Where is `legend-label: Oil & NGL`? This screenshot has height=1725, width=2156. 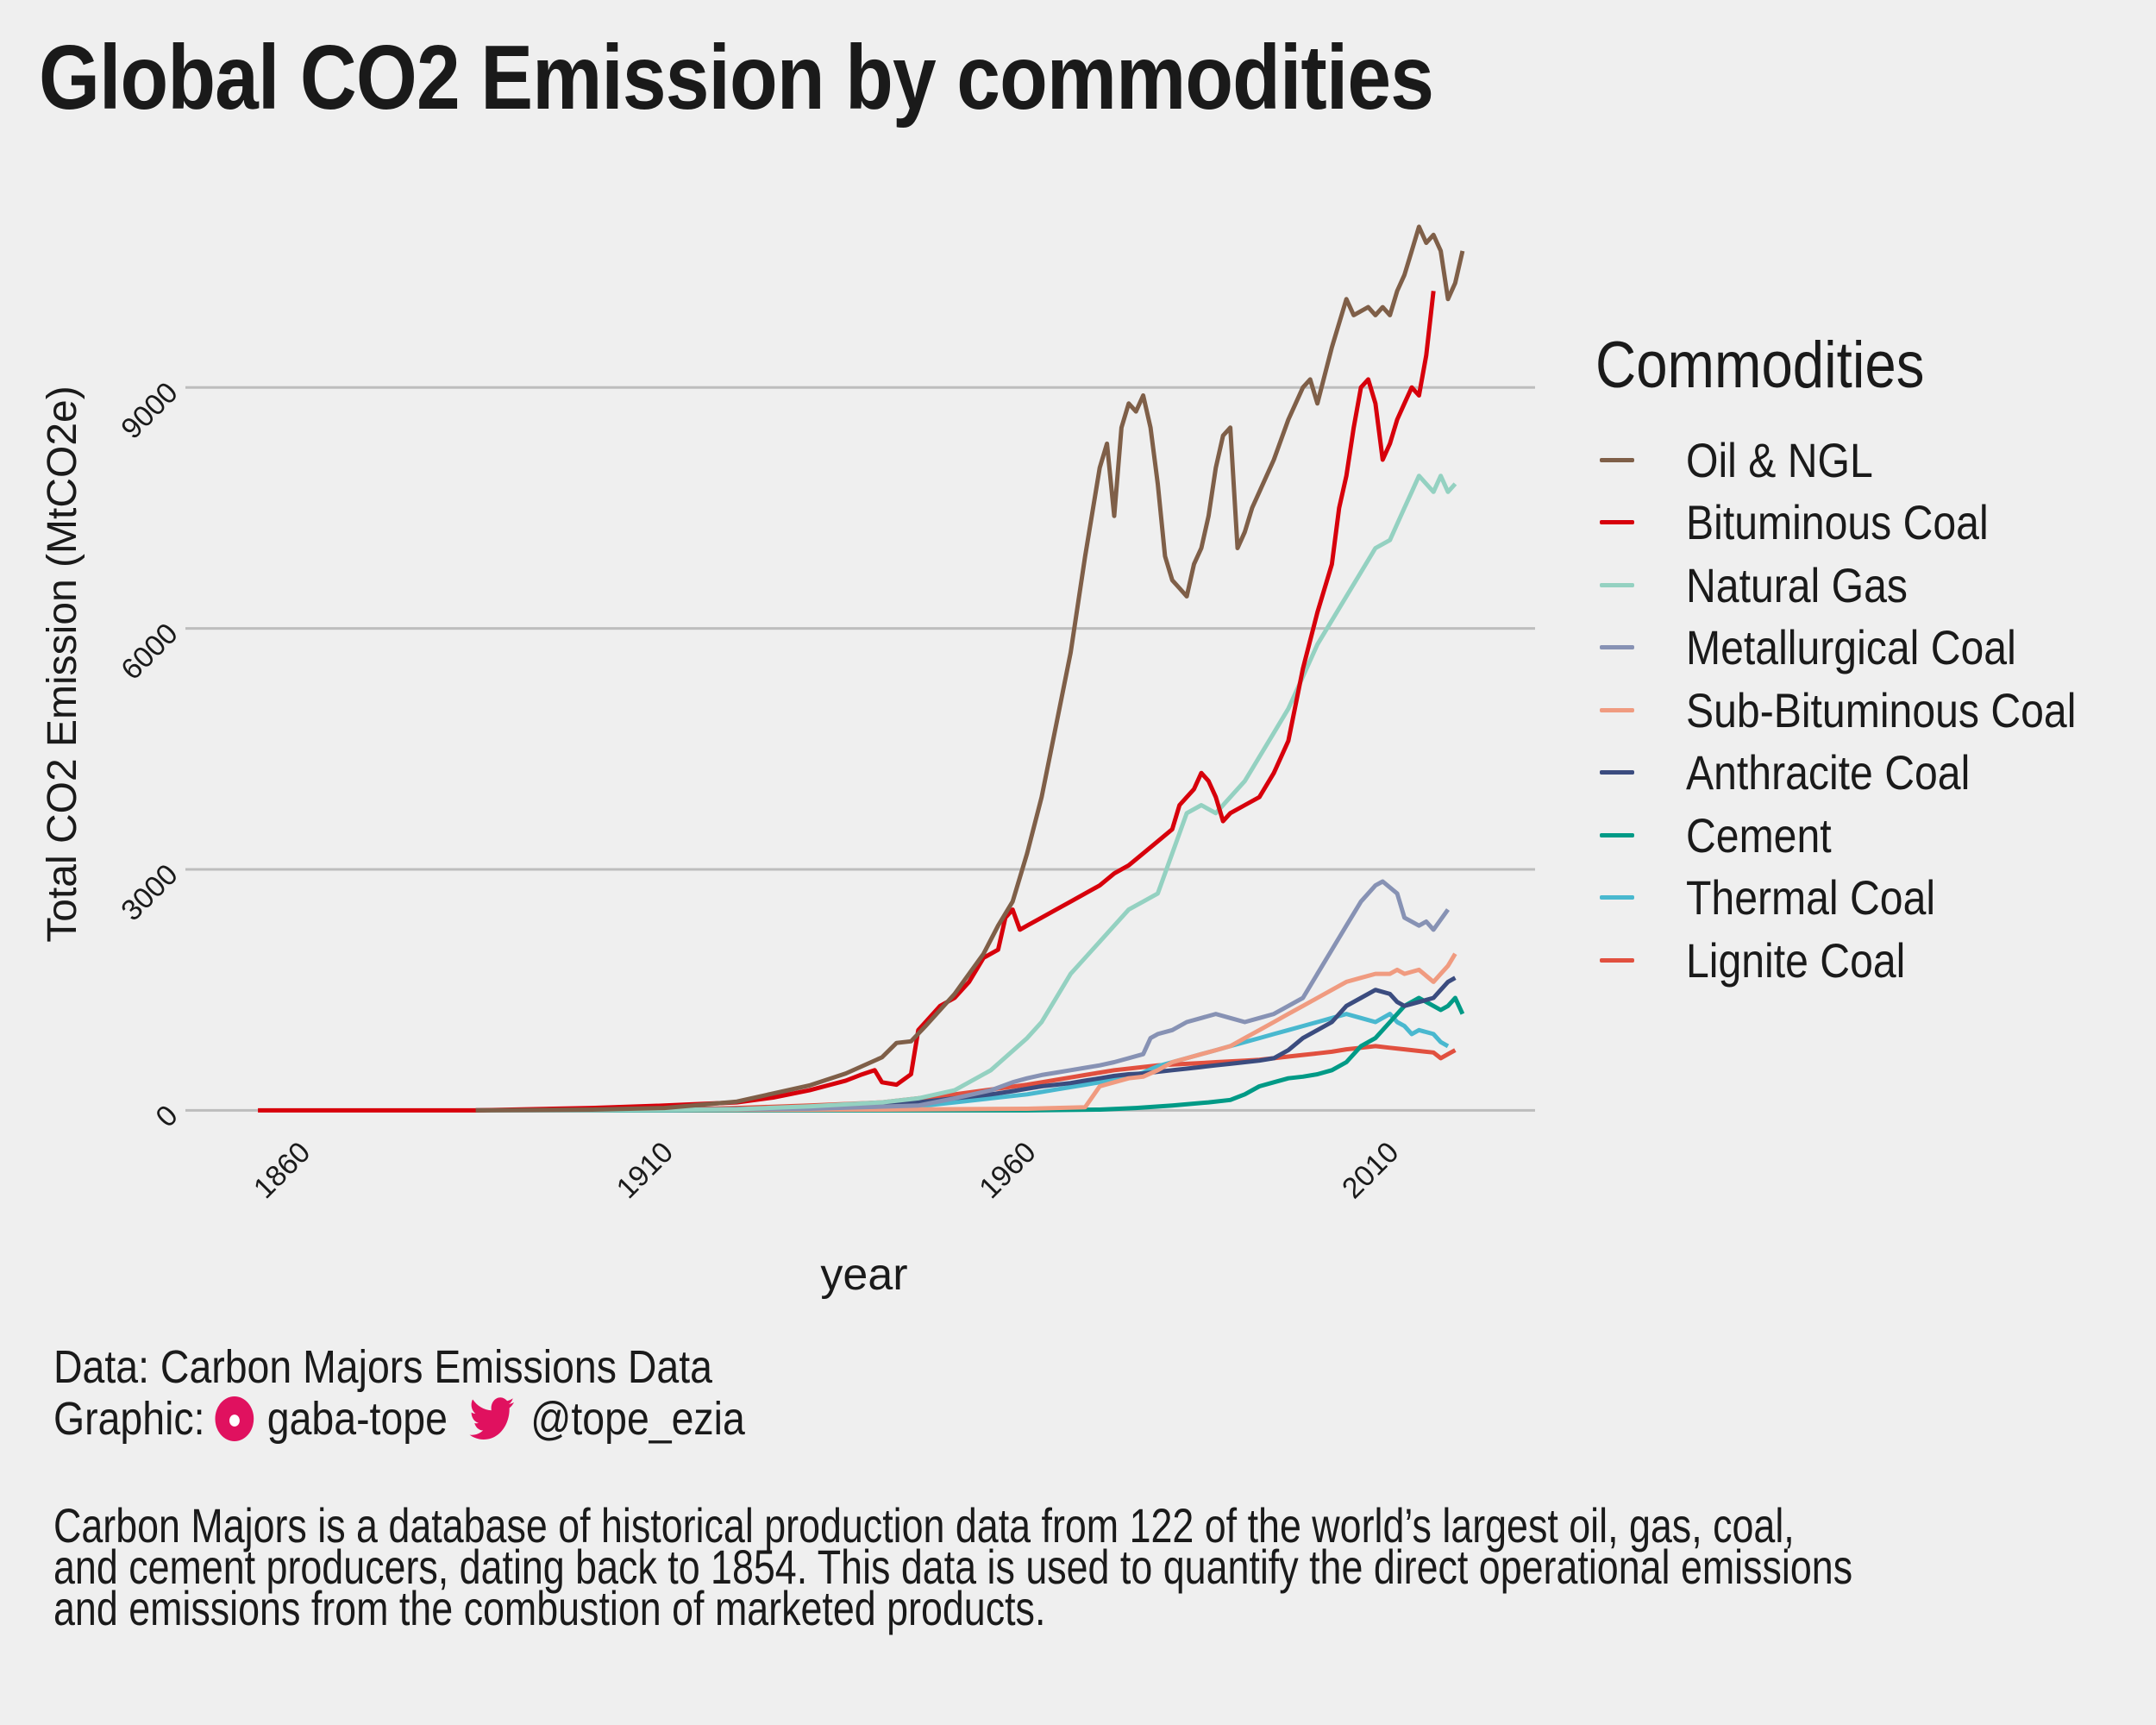
legend-label: Oil & NGL is located at coordinates (1779, 460).